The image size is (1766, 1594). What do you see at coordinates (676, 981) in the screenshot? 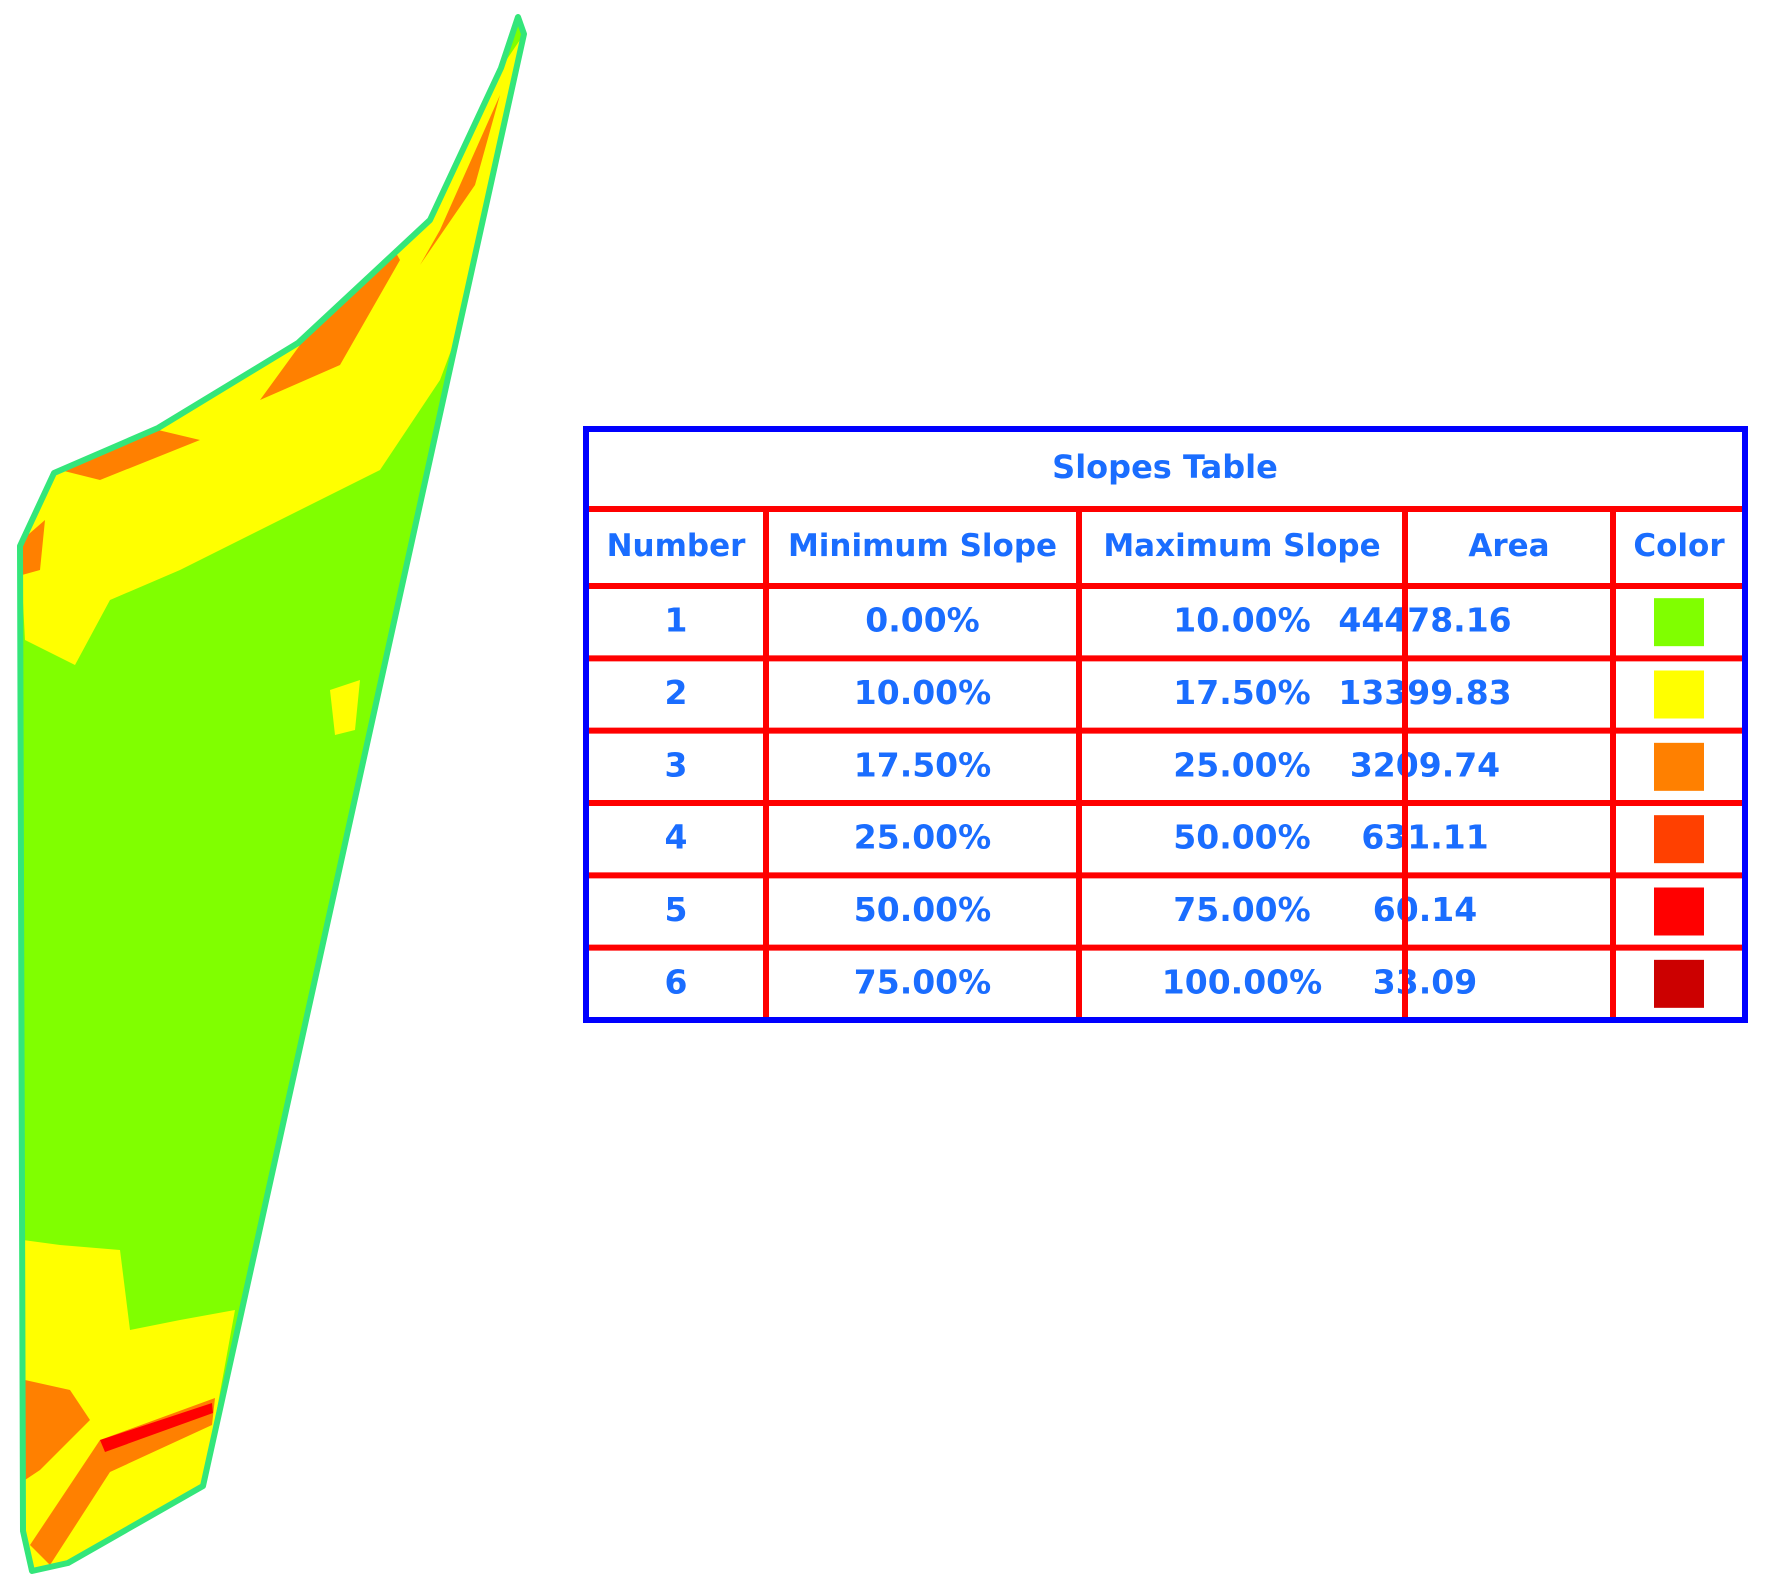
I see `cell: 6` at bounding box center [676, 981].